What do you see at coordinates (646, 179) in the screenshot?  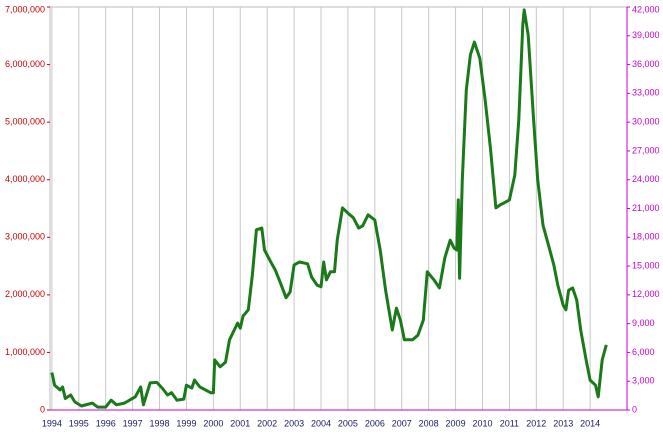 I see `y2-tick-label: 24,000` at bounding box center [646, 179].